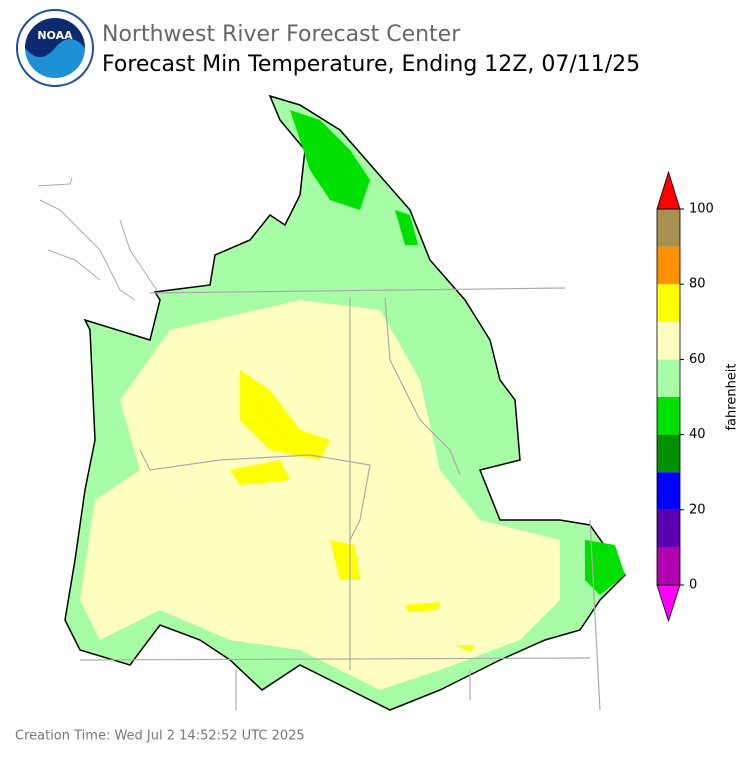  What do you see at coordinates (697, 359) in the screenshot?
I see `colorbar-tick-label: 60` at bounding box center [697, 359].